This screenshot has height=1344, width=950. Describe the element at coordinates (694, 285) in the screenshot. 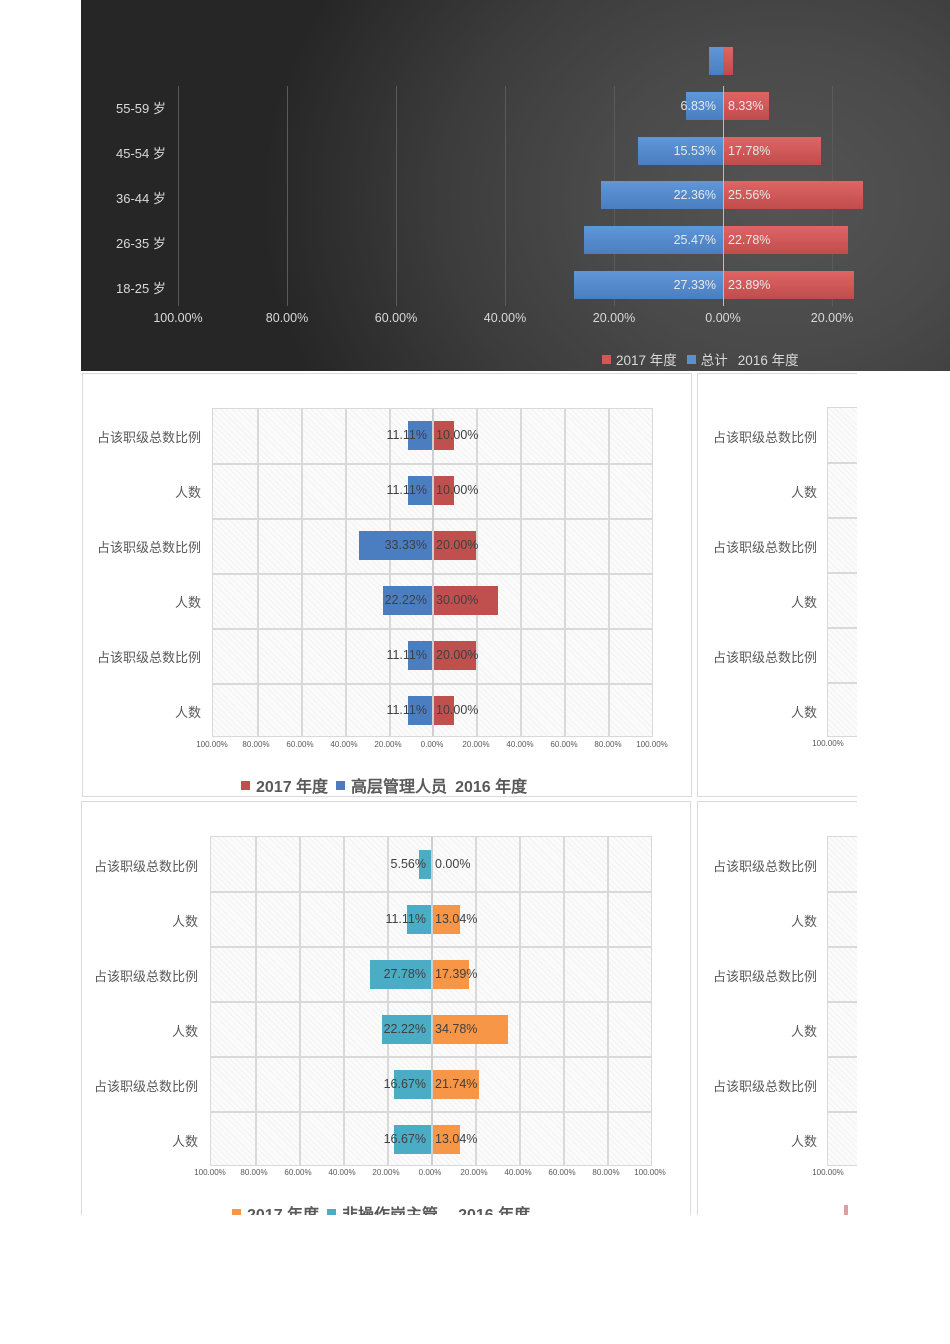

I see `value-label: 27.33%` at that location.